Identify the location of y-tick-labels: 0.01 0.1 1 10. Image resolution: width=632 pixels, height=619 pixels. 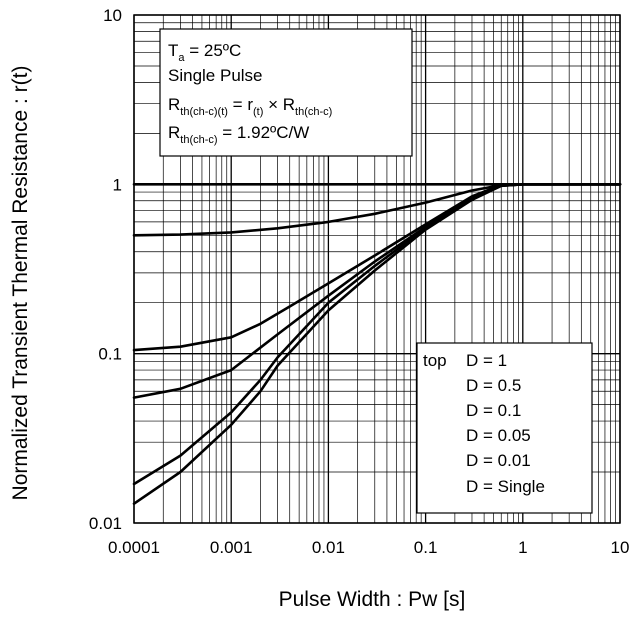
(105, 269).